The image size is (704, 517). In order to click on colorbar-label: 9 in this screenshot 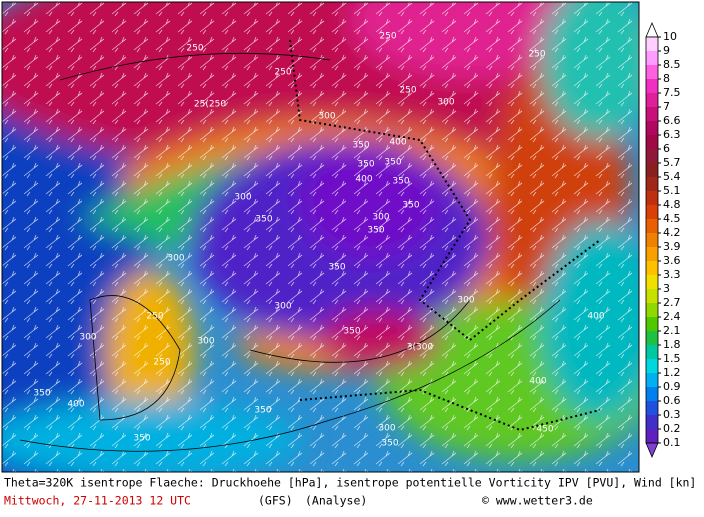, I will do `click(666, 50)`.